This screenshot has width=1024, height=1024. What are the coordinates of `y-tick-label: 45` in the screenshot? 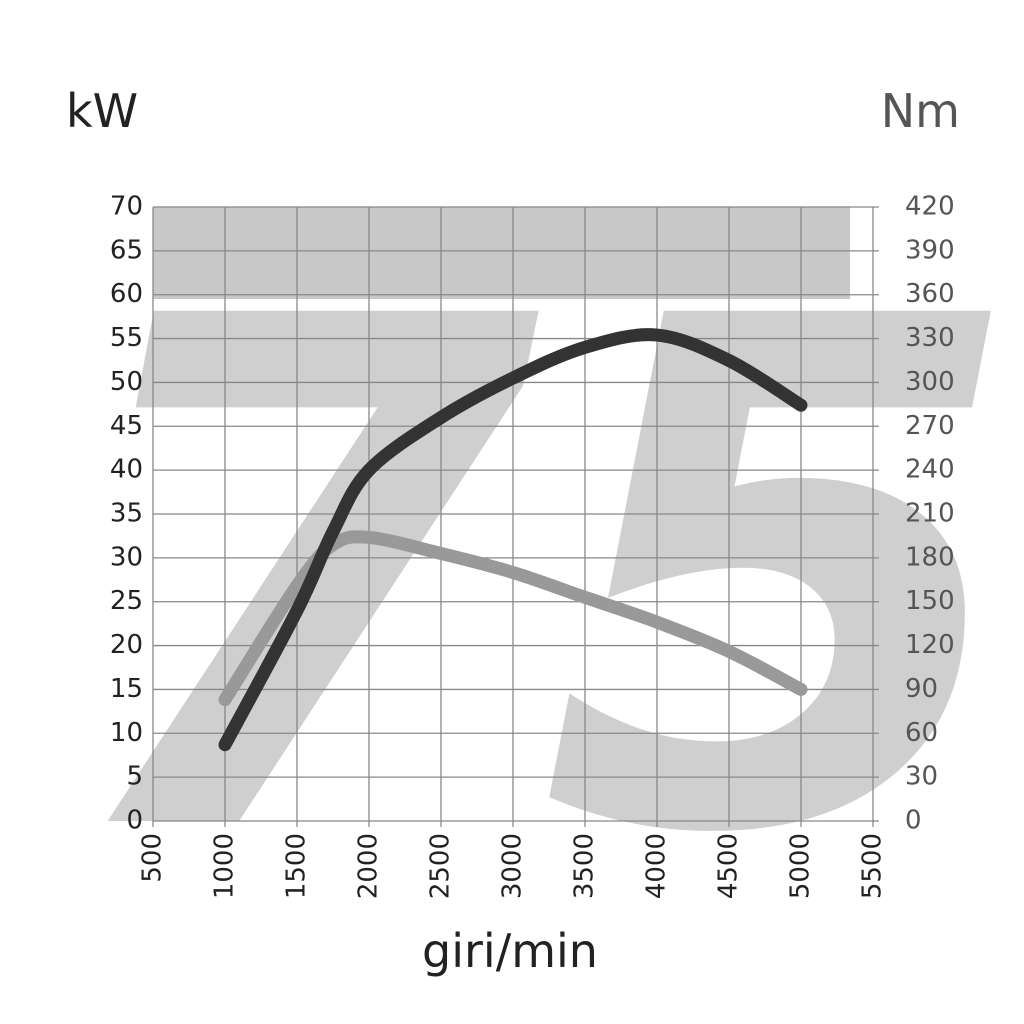 It's located at (126, 426).